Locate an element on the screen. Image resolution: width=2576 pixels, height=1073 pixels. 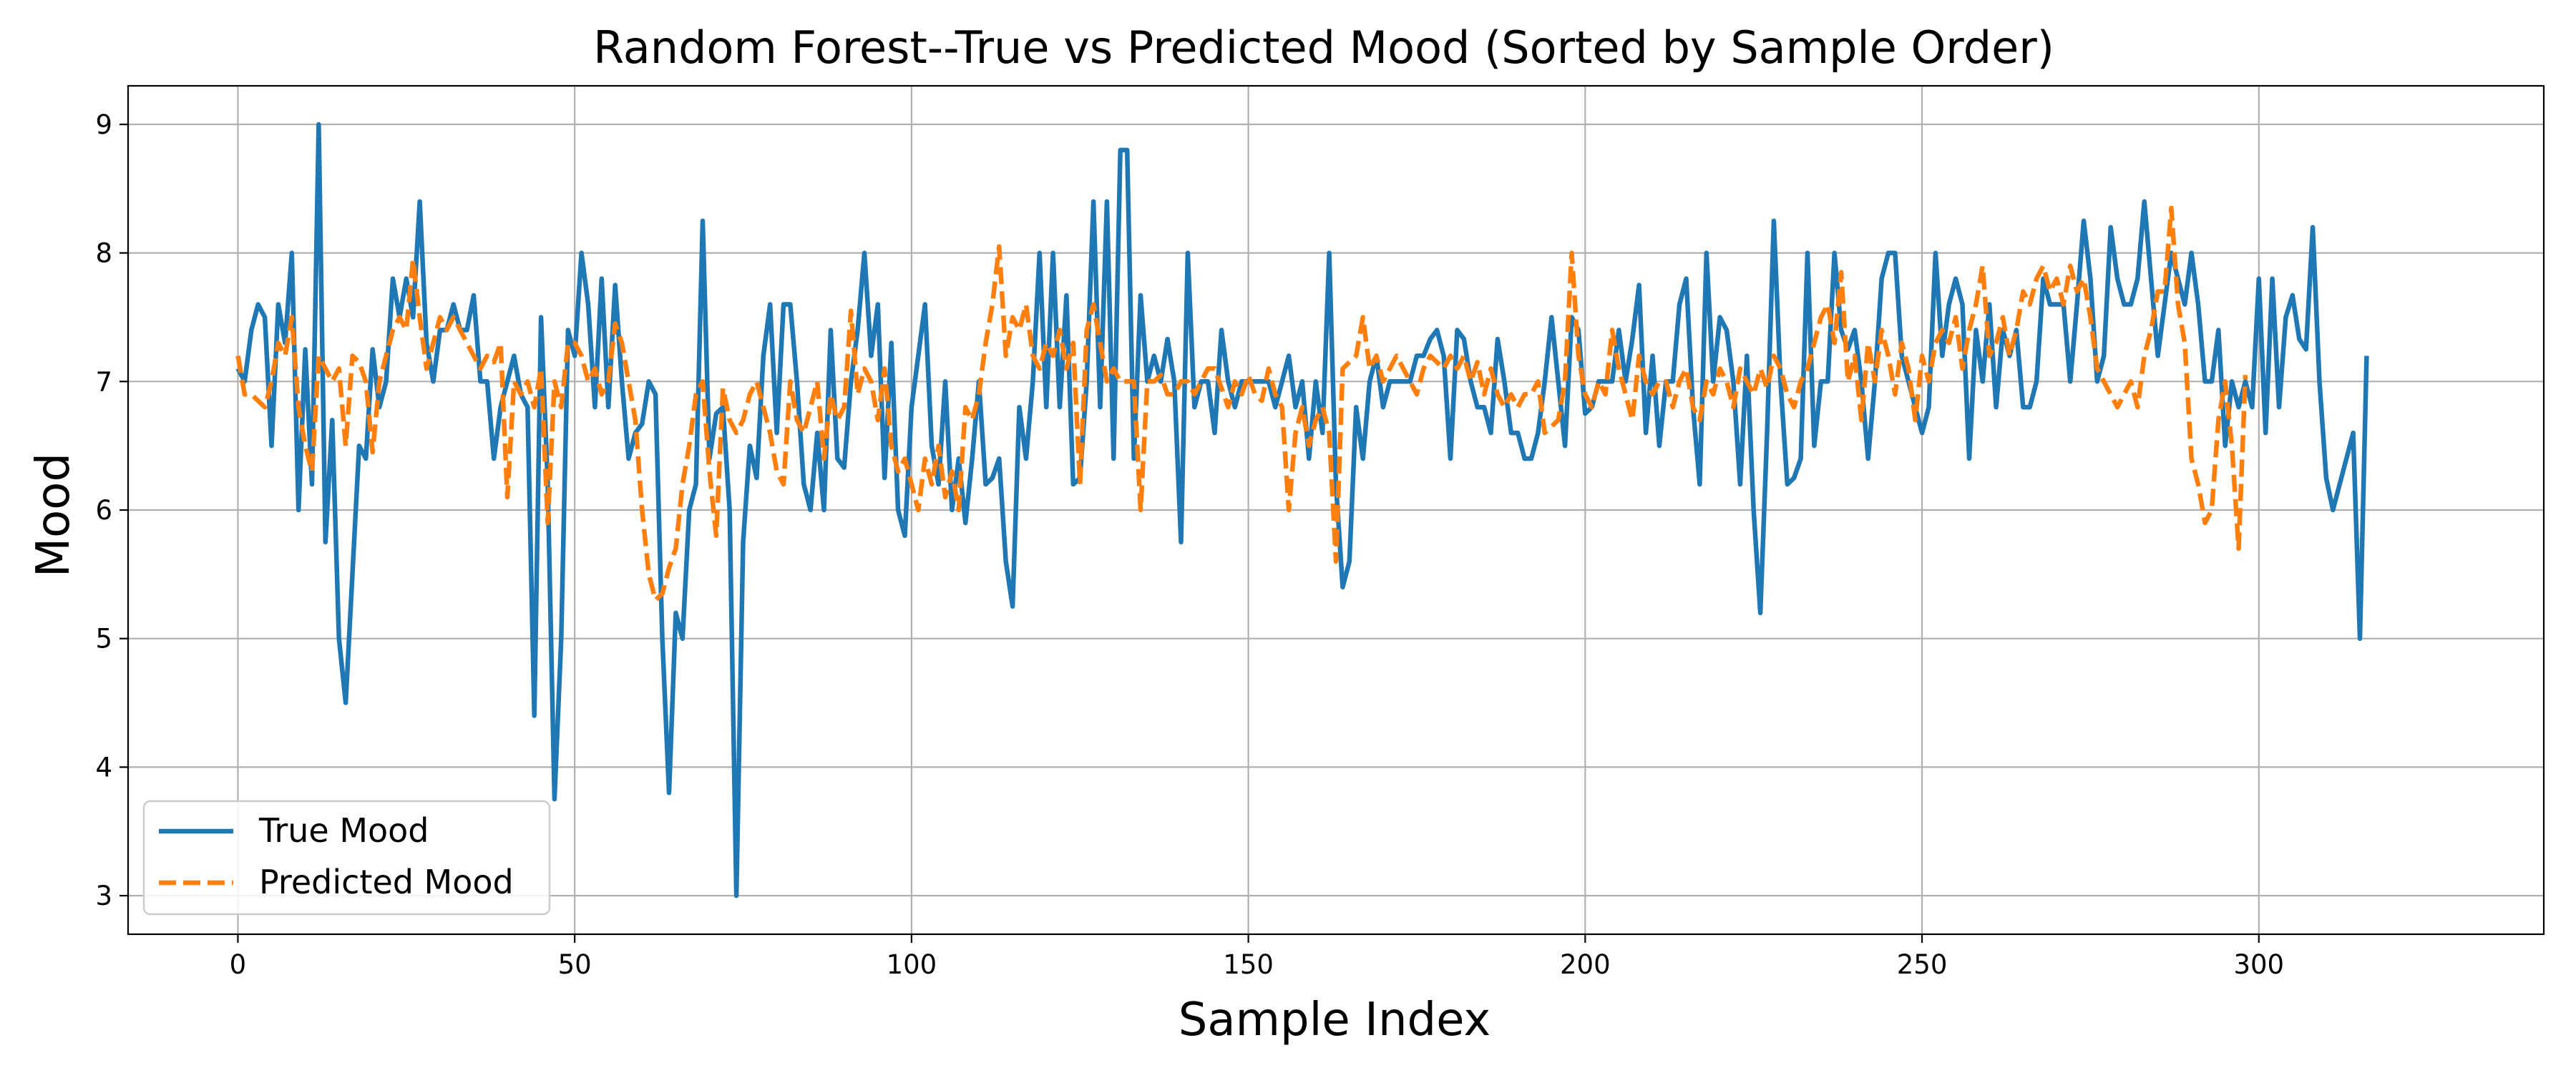
legend-label-true-mood: True Mood is located at coordinates (343, 831).